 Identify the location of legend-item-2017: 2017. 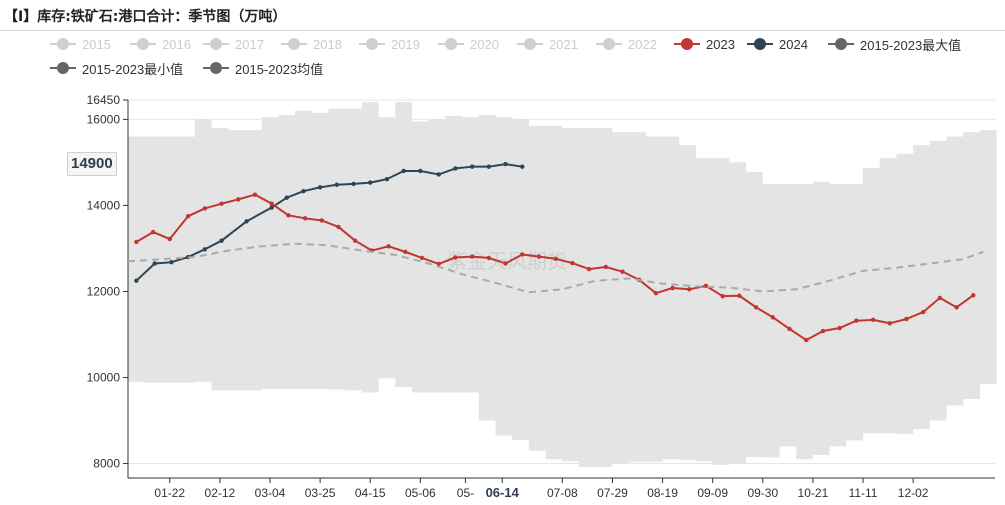
(233, 44).